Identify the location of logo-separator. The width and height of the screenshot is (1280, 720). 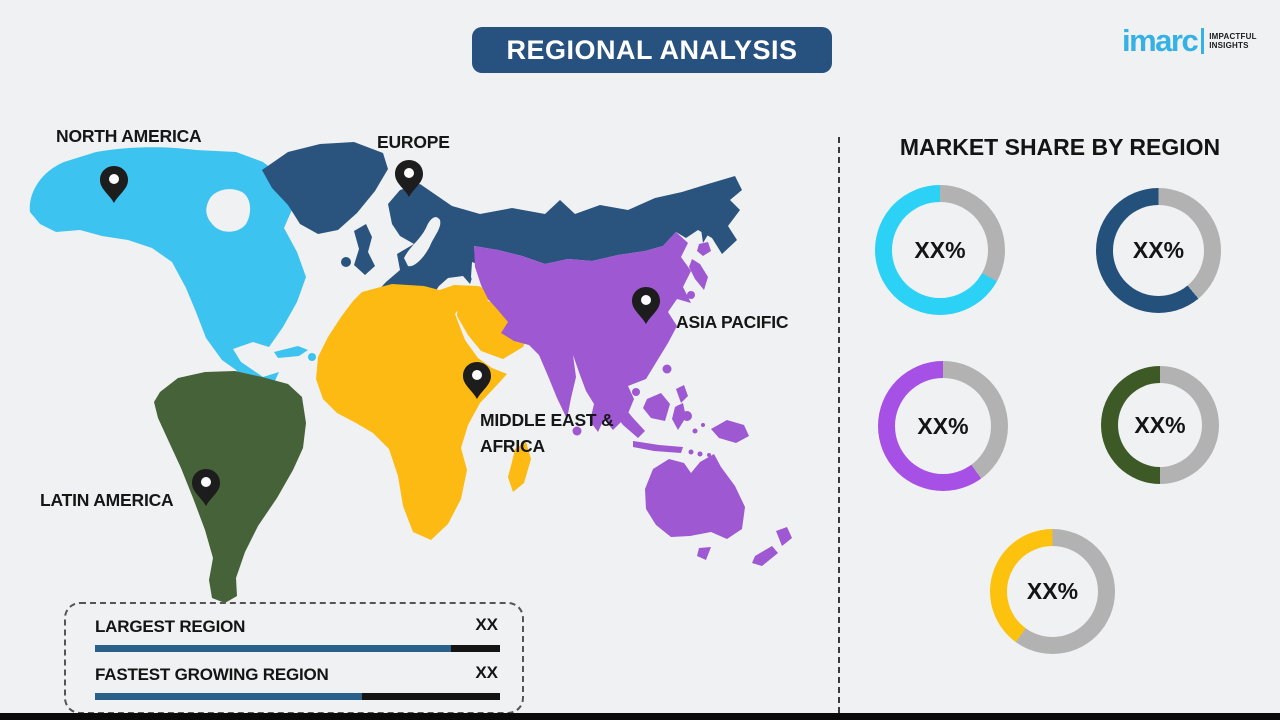
(1203, 41).